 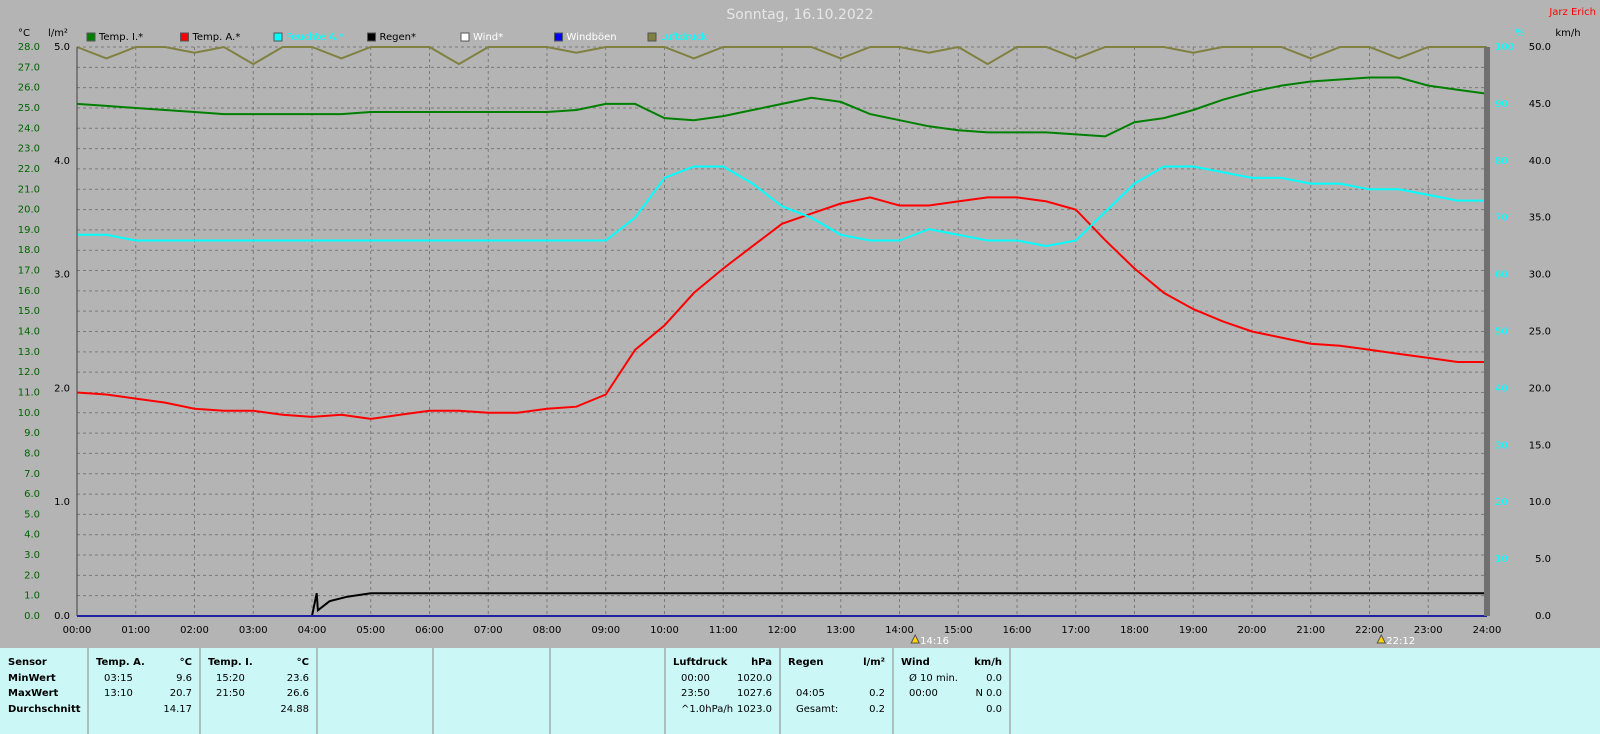 What do you see at coordinates (29, 271) in the screenshot?
I see `y-tick-label: 17.0` at bounding box center [29, 271].